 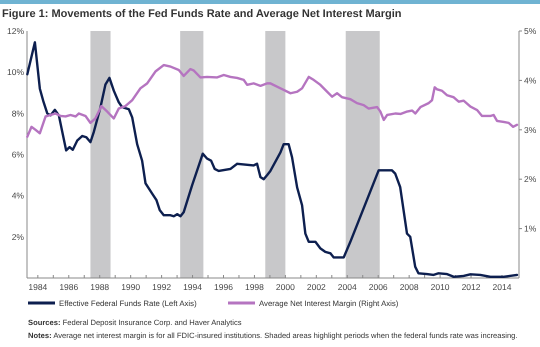 What do you see at coordinates (502, 287) in the screenshot?
I see `x-tick-label: 2014` at bounding box center [502, 287].